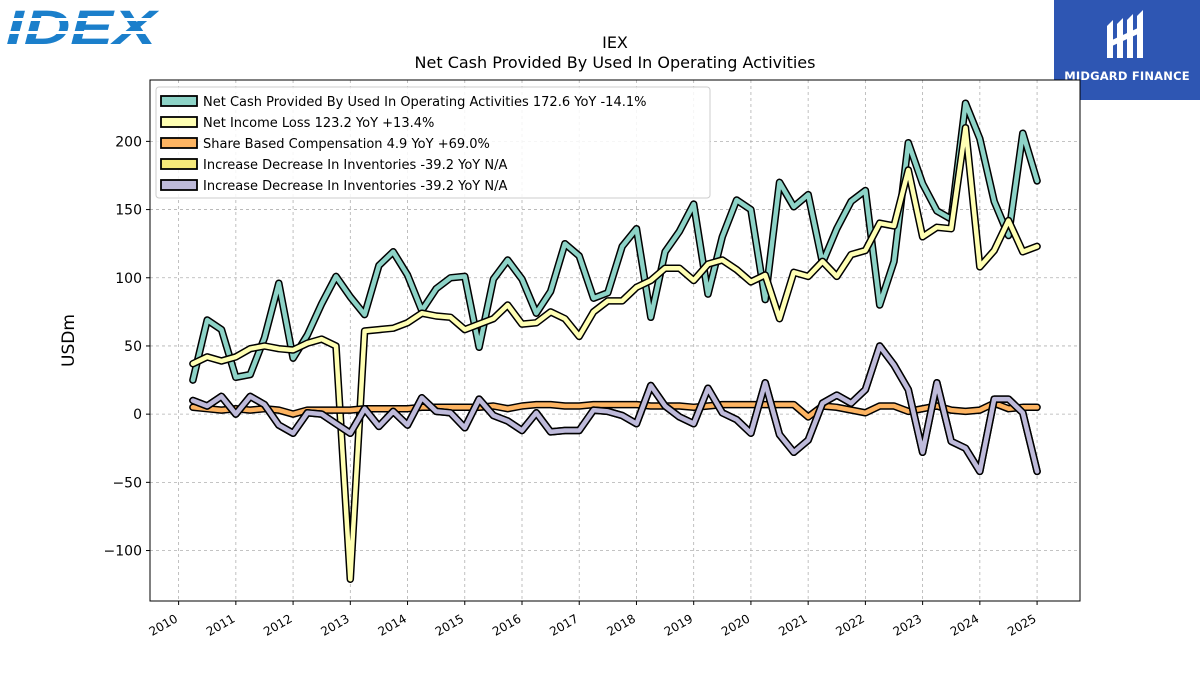 This screenshot has height=675, width=1200. I want to click on midgard-finance-text: MIDGARD FINANCE, so click(1127, 76).